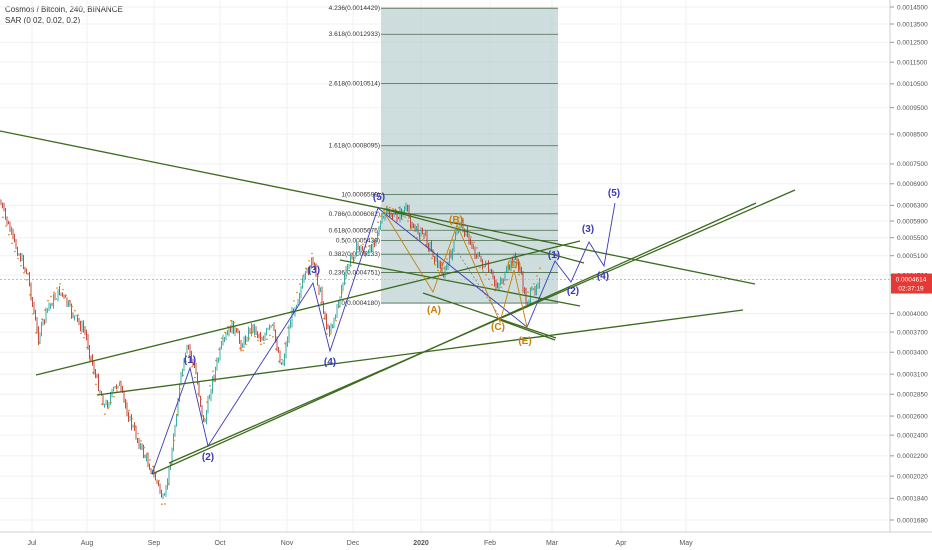  What do you see at coordinates (552, 543) in the screenshot?
I see `time-tick-label: Mar` at bounding box center [552, 543].